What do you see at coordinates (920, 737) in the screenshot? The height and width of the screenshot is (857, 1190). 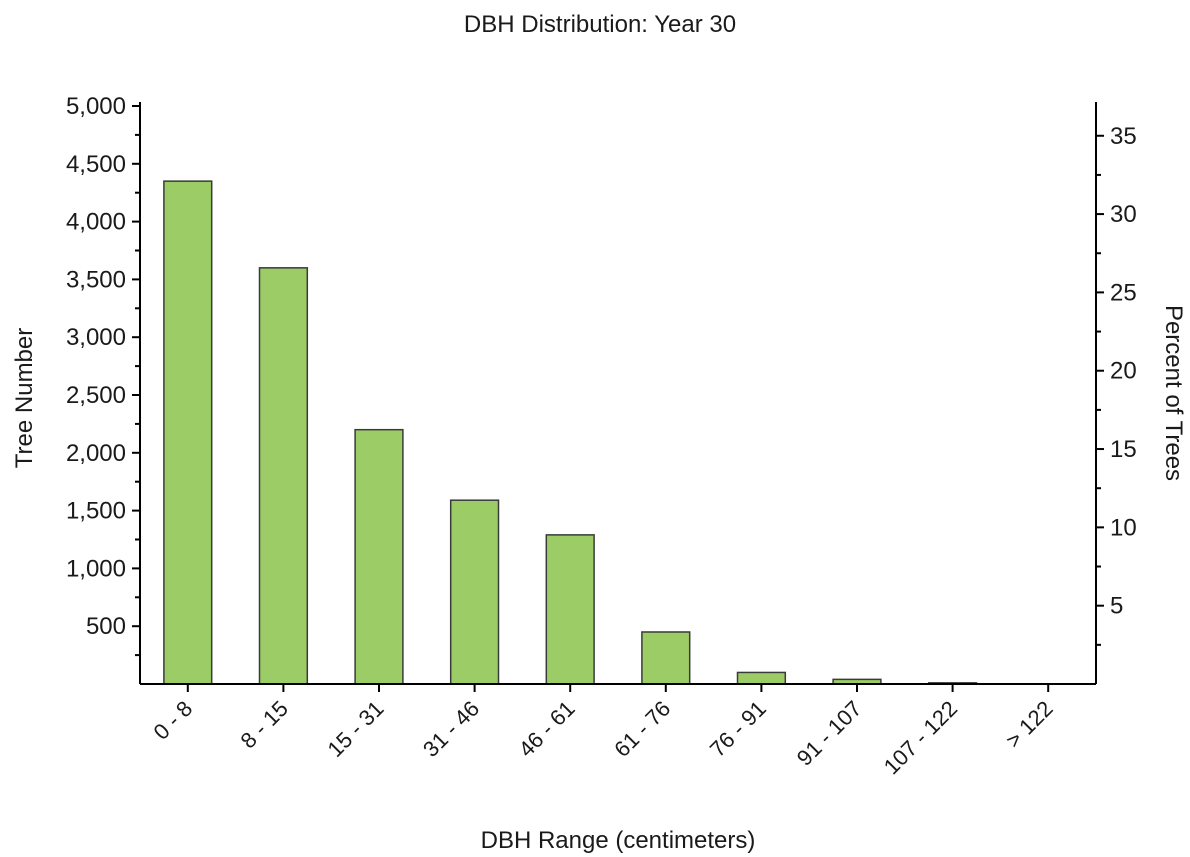 I see `x-tick-label-8: 107 - 122` at bounding box center [920, 737].